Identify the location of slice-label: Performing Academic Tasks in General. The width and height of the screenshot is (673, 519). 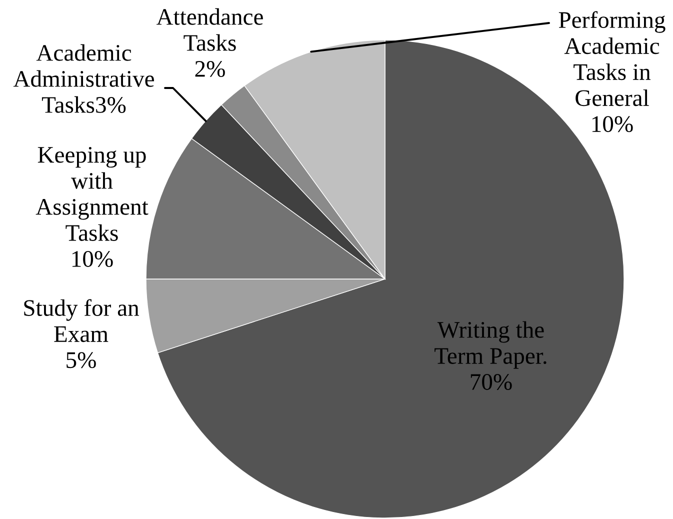
(612, 58).